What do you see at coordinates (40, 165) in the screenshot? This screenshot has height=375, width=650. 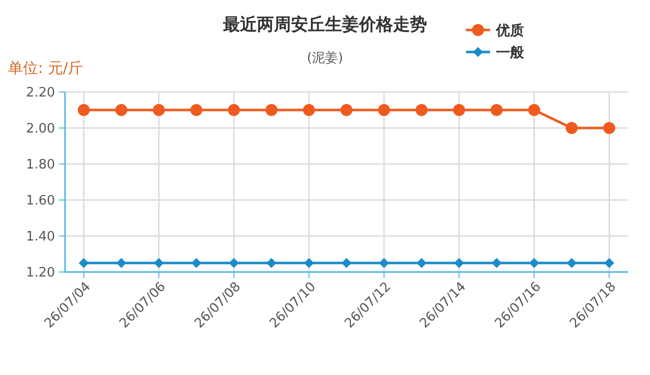 I see `y-tick-label: 1.80` at bounding box center [40, 165].